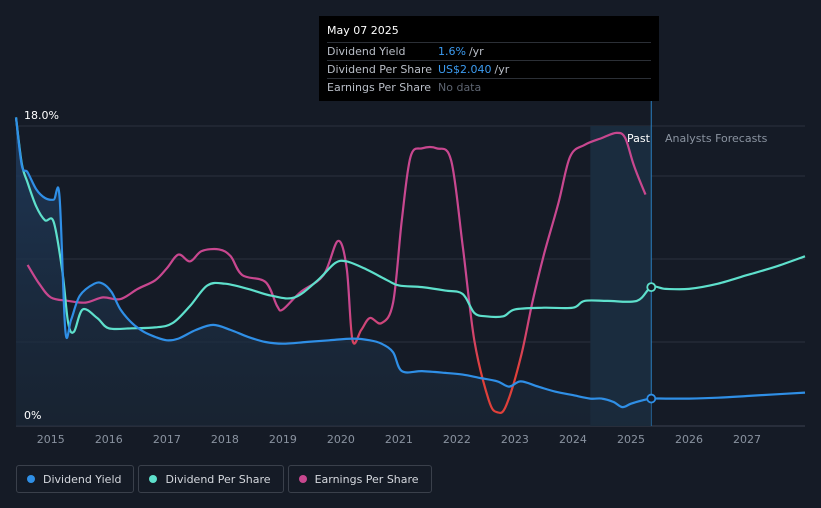 Image resolution: width=821 pixels, height=508 pixels. I want to click on tooltip-label: Dividend Per Share, so click(380, 69).